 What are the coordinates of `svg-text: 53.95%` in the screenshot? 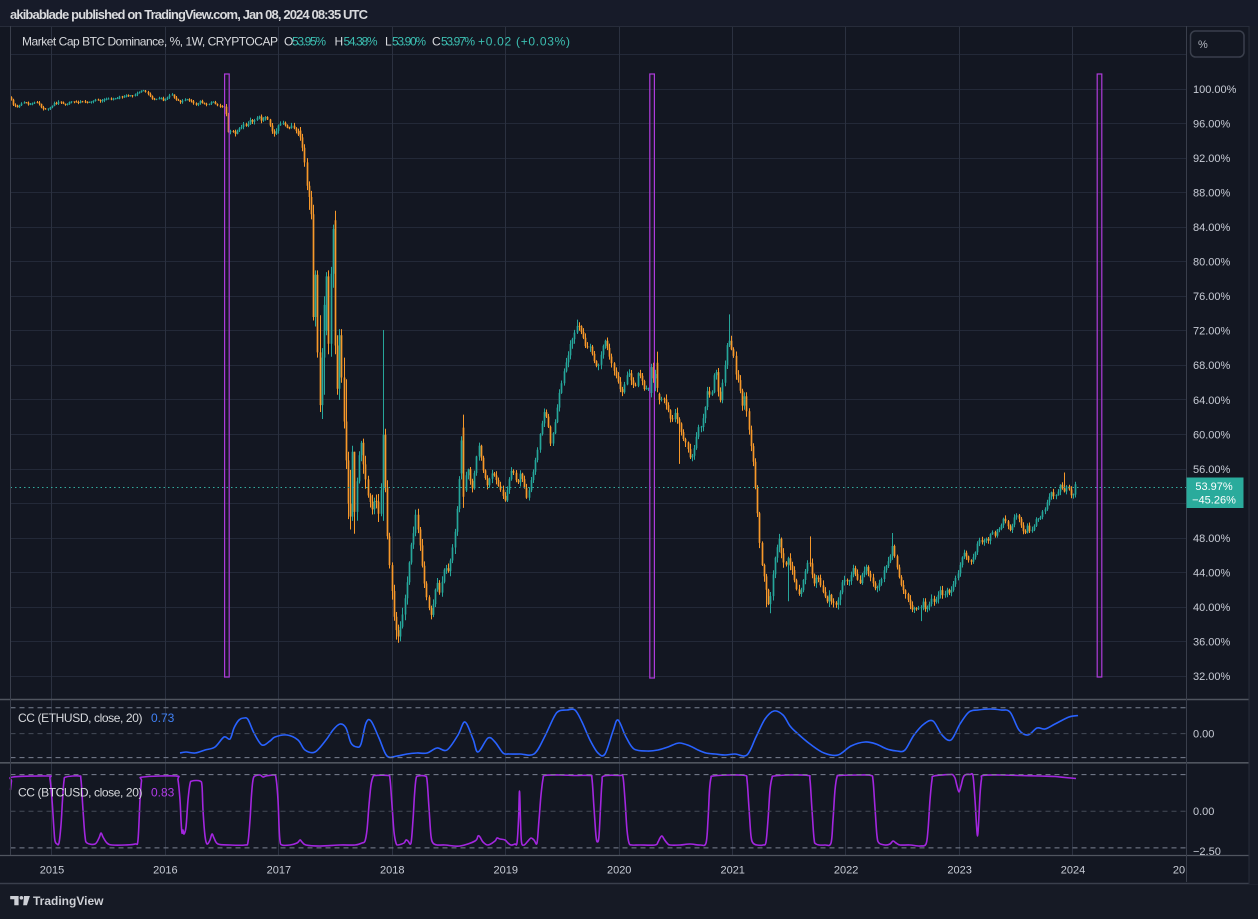 It's located at (309, 42).